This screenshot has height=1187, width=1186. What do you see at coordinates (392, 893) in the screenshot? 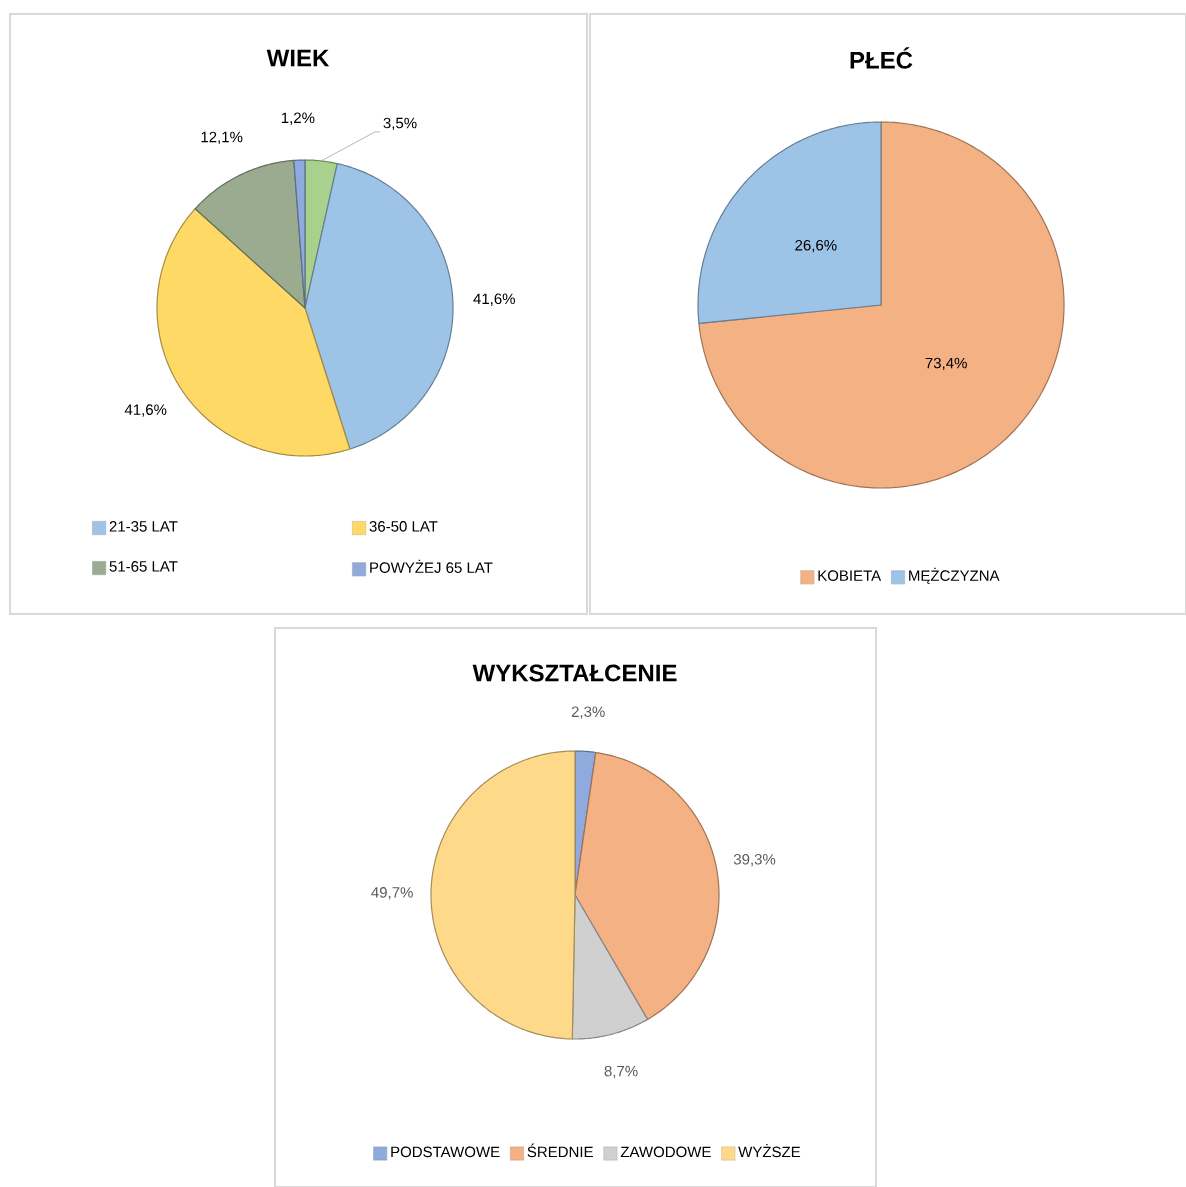
I see `data-label: 49,7%` at bounding box center [392, 893].